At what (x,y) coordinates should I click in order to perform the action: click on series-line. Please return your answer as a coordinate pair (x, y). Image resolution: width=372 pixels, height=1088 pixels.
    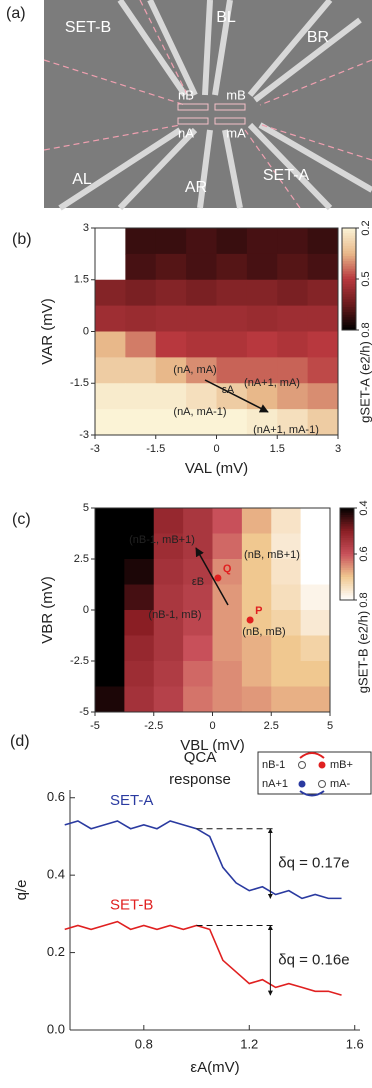
    Looking at the image, I should click on (203, 860).